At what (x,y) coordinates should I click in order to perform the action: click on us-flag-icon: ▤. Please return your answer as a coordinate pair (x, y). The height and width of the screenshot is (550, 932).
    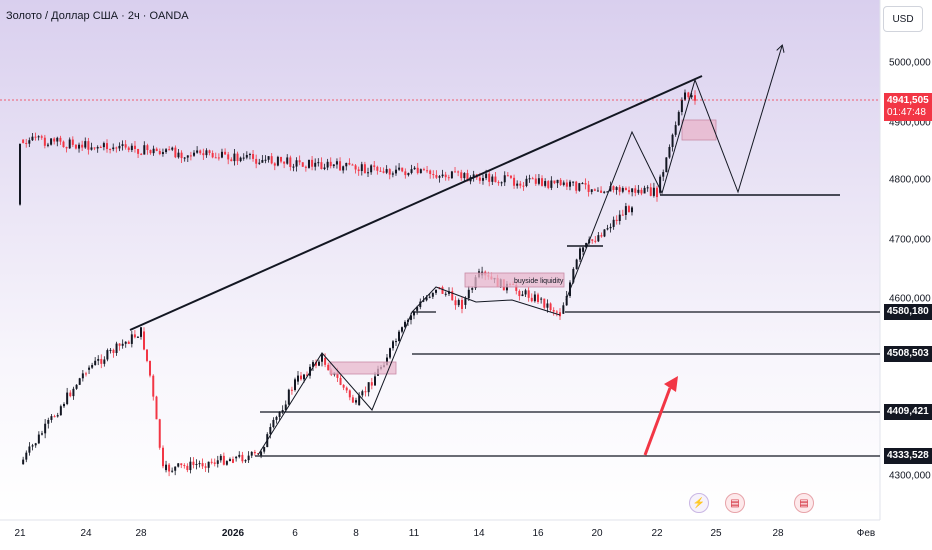
    Looking at the image, I should click on (735, 503).